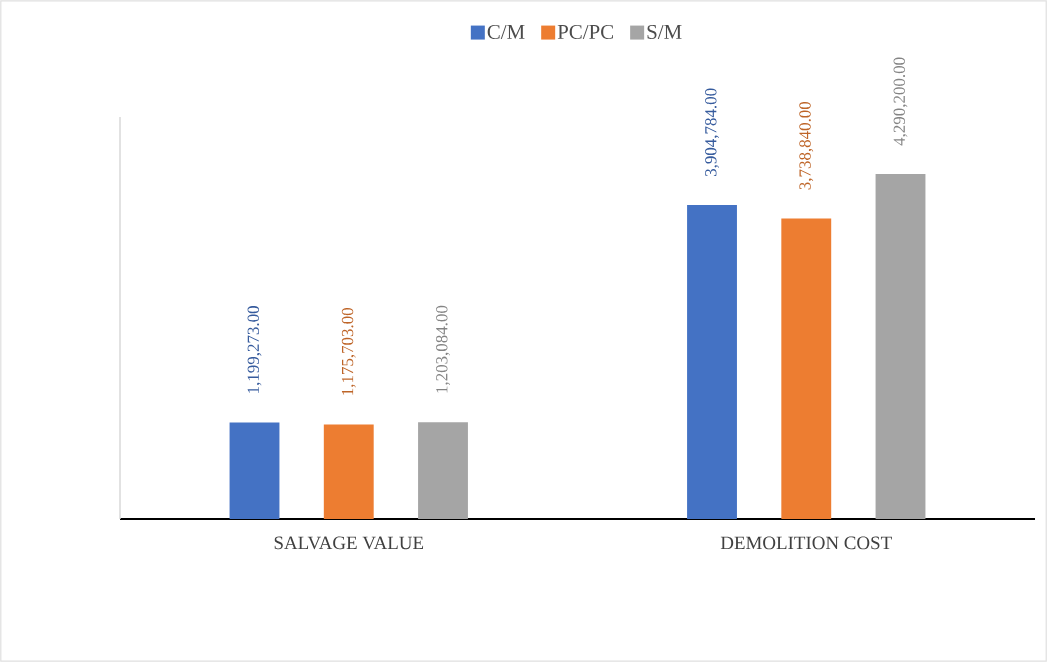 Image resolution: width=1047 pixels, height=662 pixels. I want to click on data-label: 3,904,784.00, so click(712, 132).